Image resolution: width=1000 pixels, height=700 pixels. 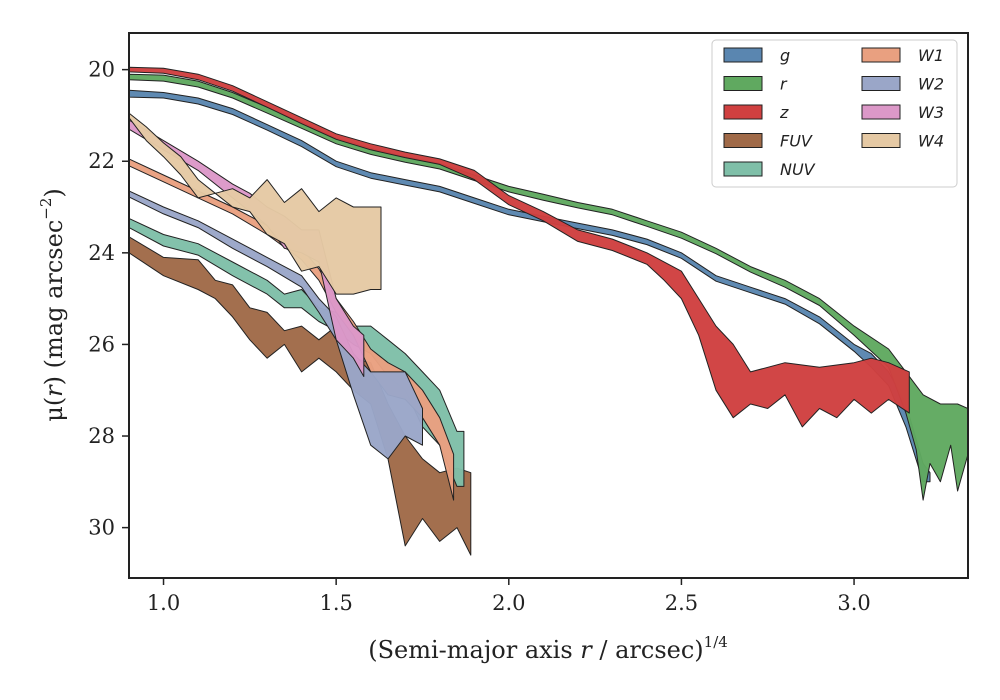 What do you see at coordinates (881, 55) in the screenshot?
I see `legend-swatch-w1` at bounding box center [881, 55].